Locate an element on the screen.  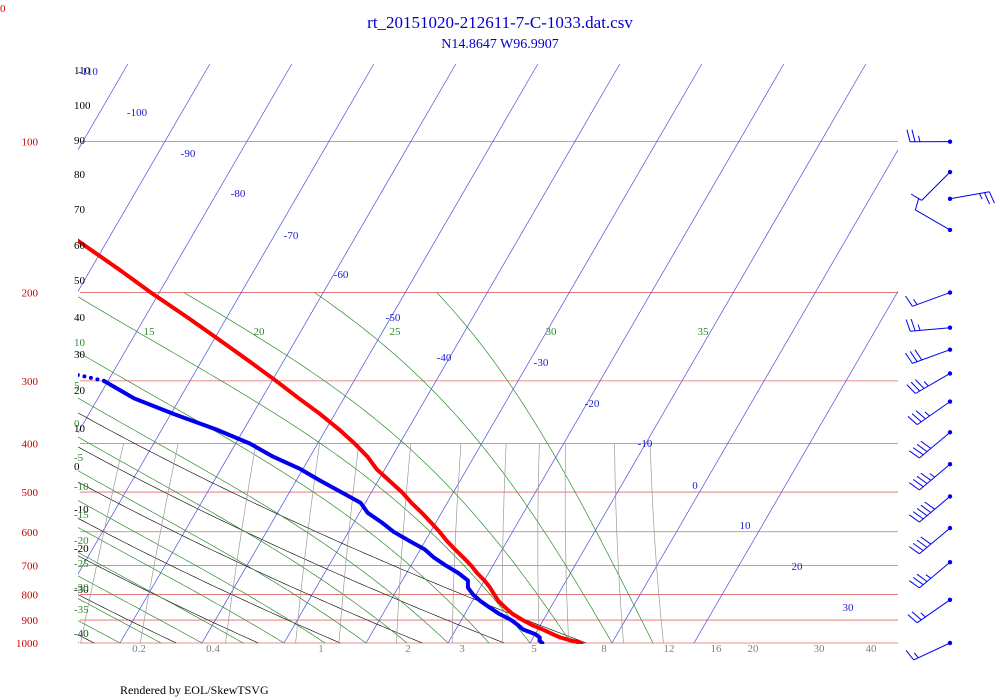
moist-adiabat-left-label: -35 is located at coordinates (81, 610).